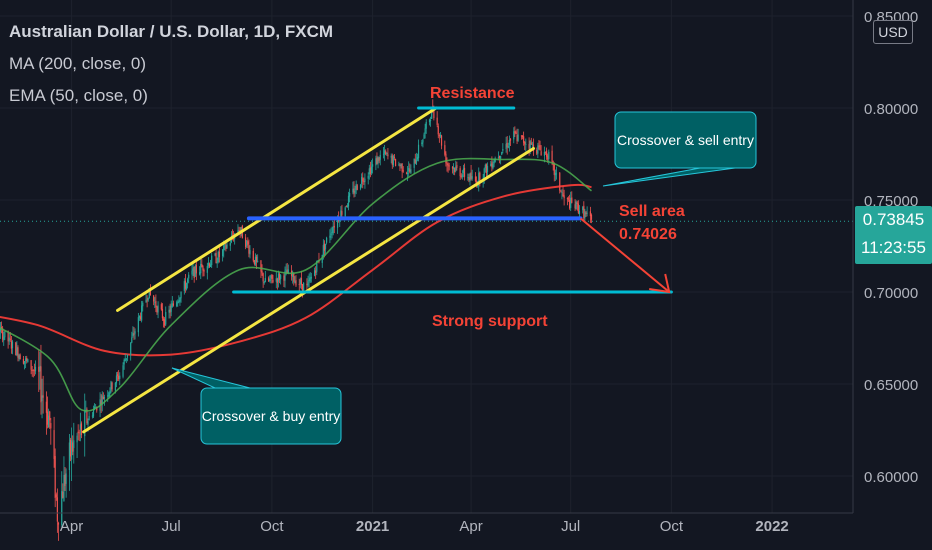 The width and height of the screenshot is (932, 550). Describe the element at coordinates (891, 293) in the screenshot. I see `price-tick-label: 0.70000` at that location.